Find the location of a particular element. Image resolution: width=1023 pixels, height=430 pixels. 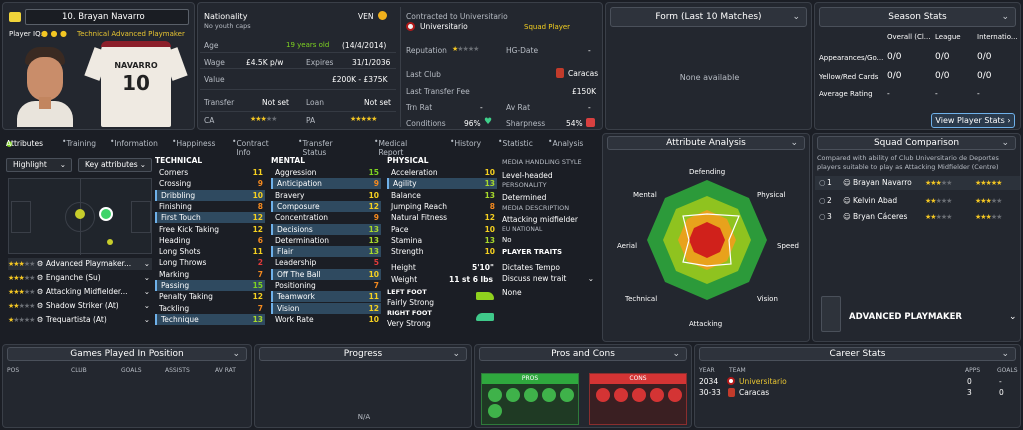

value-value: £200K - £375K is located at coordinates (360, 79).